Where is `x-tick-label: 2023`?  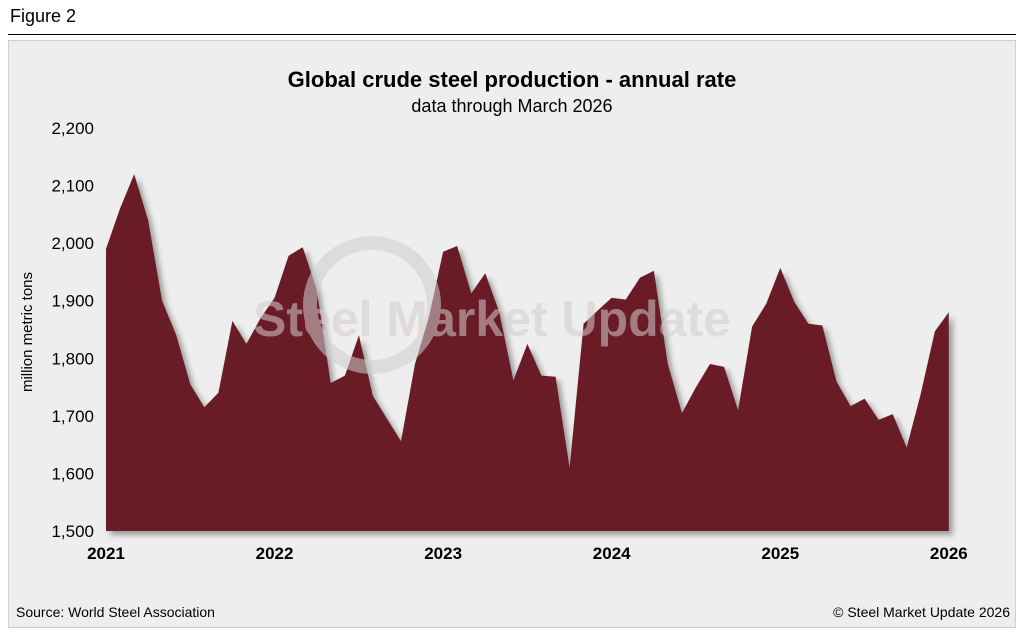 x-tick-label: 2023 is located at coordinates (443, 553).